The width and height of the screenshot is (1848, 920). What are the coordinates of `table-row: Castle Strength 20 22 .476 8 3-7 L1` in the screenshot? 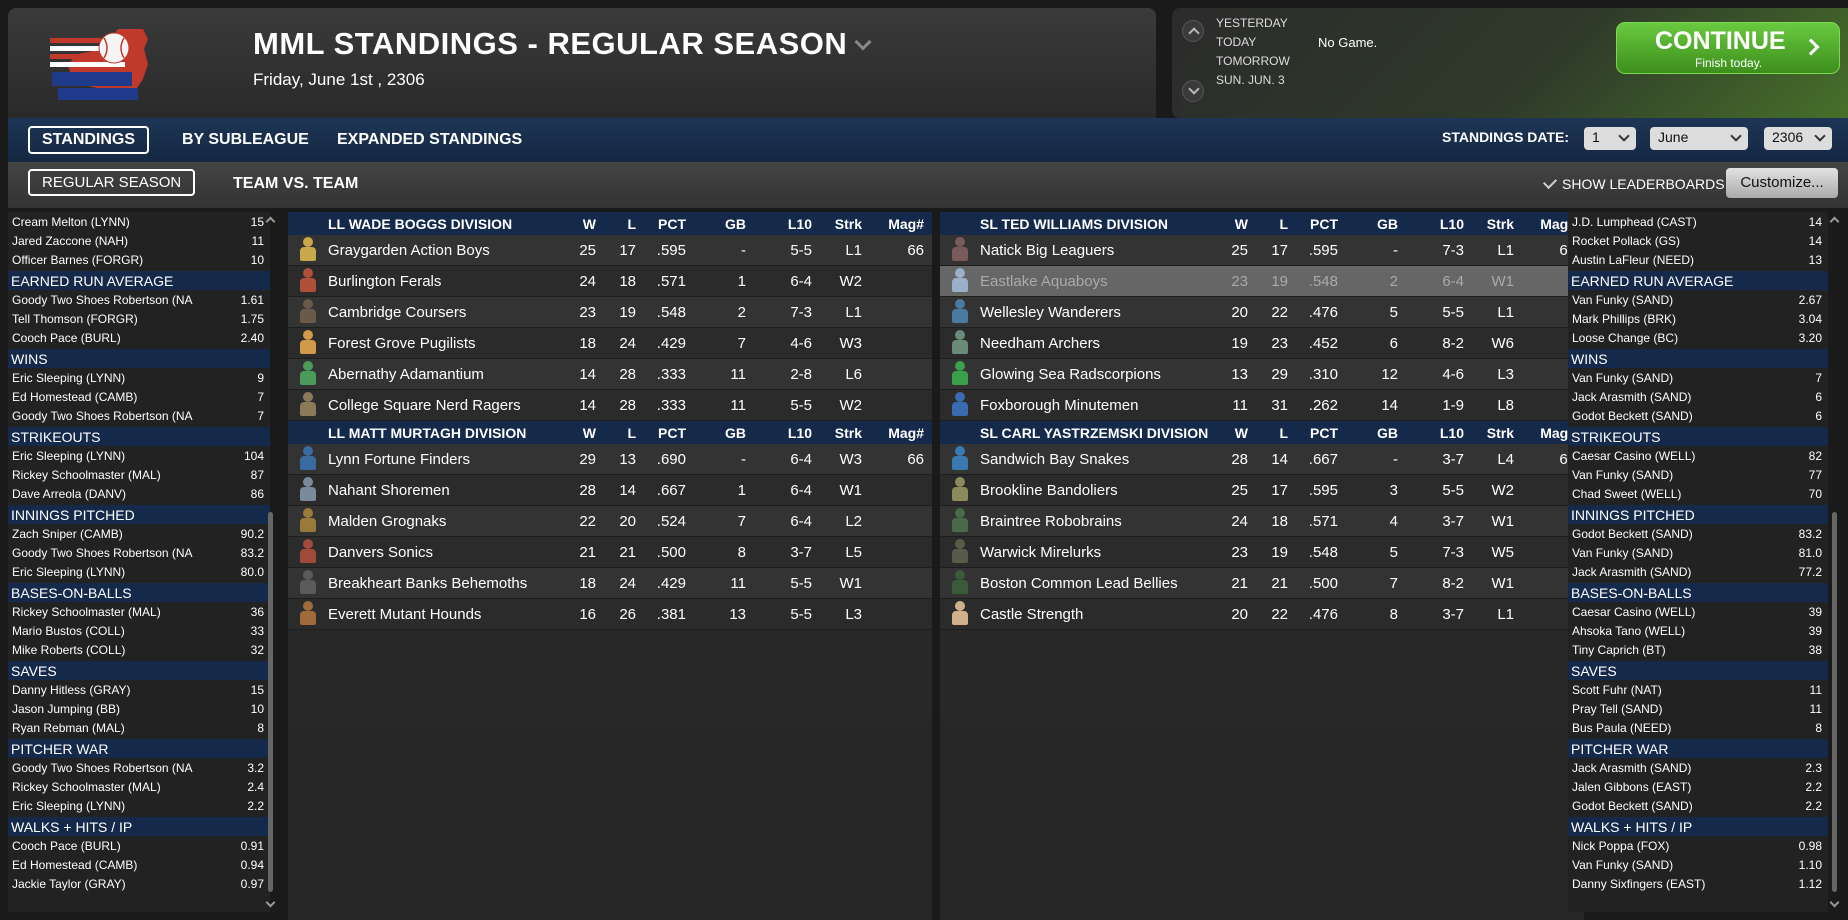 It's located at (1262, 614).